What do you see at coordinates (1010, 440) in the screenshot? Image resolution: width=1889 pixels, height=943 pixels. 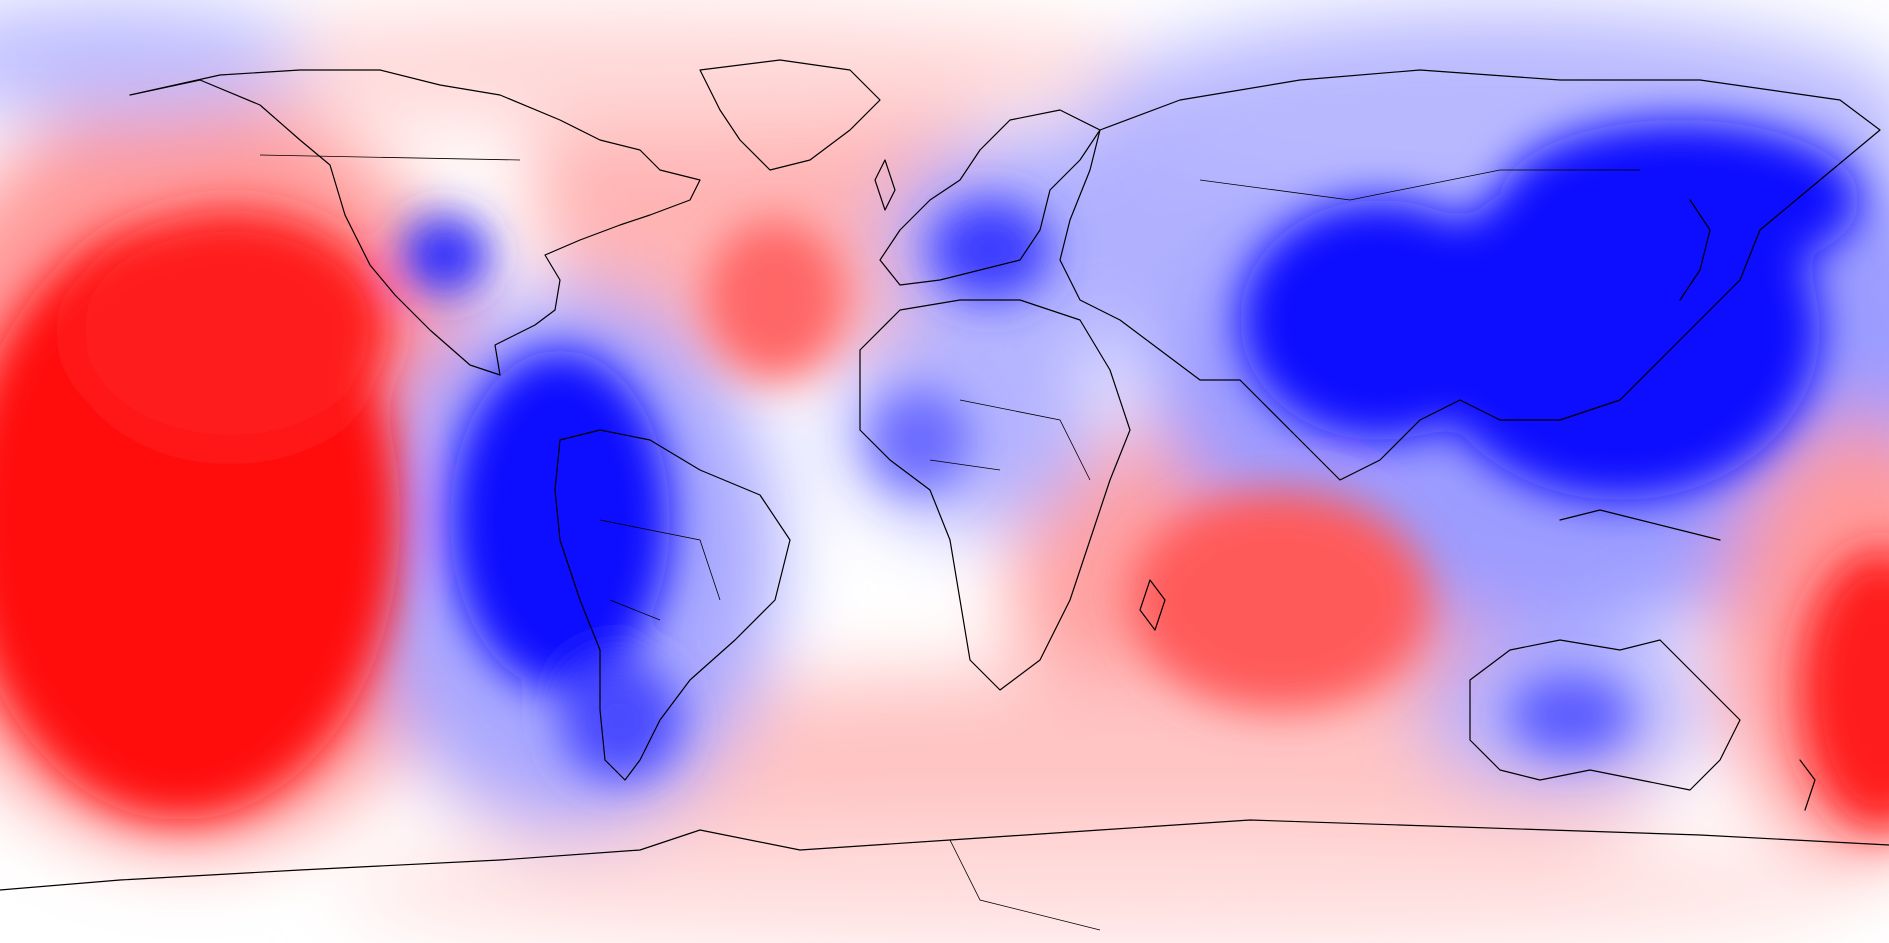 I see `border-africa-interior` at bounding box center [1010, 440].